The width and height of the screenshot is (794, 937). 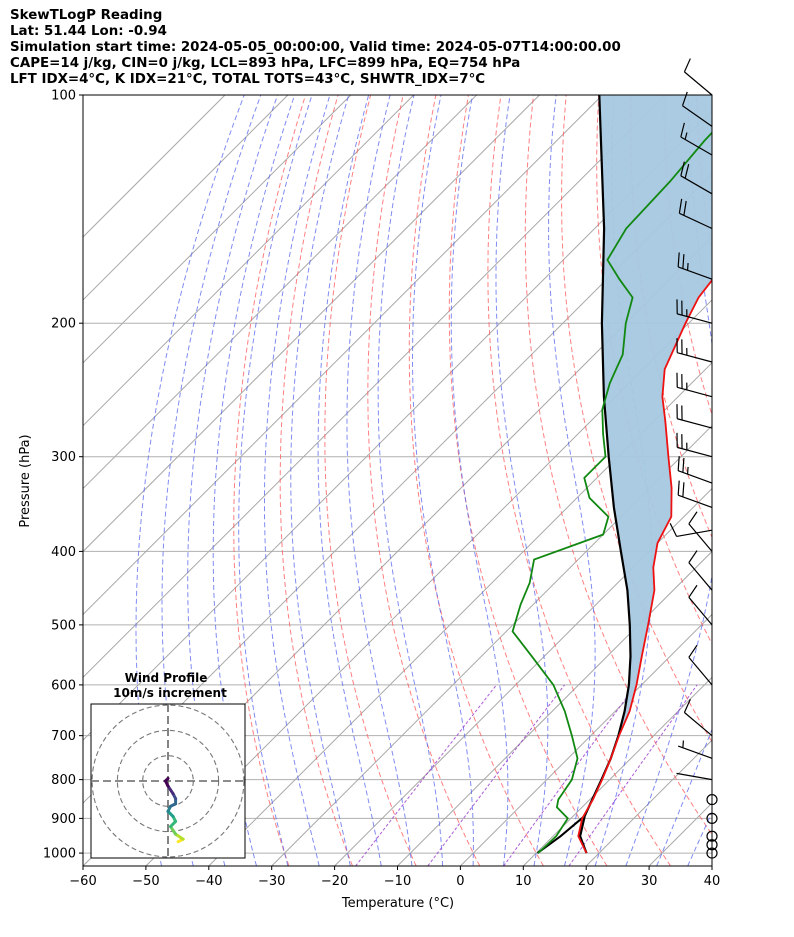 I want to click on y-tick-label: 200, so click(x=63, y=324).